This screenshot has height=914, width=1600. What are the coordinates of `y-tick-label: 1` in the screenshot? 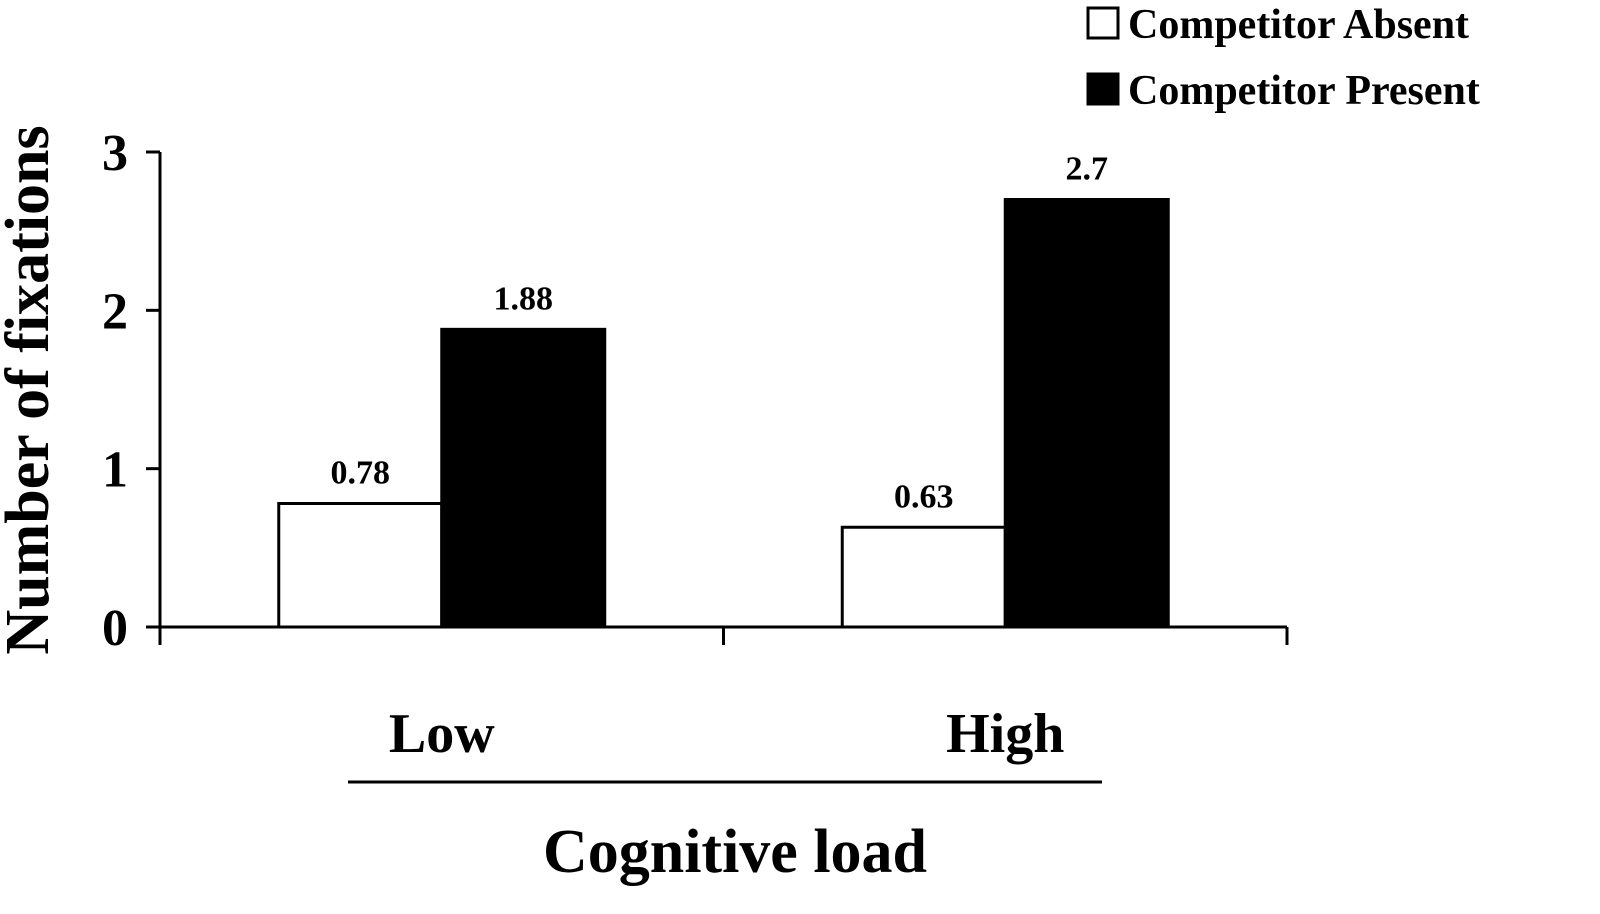 It's located at (115, 470).